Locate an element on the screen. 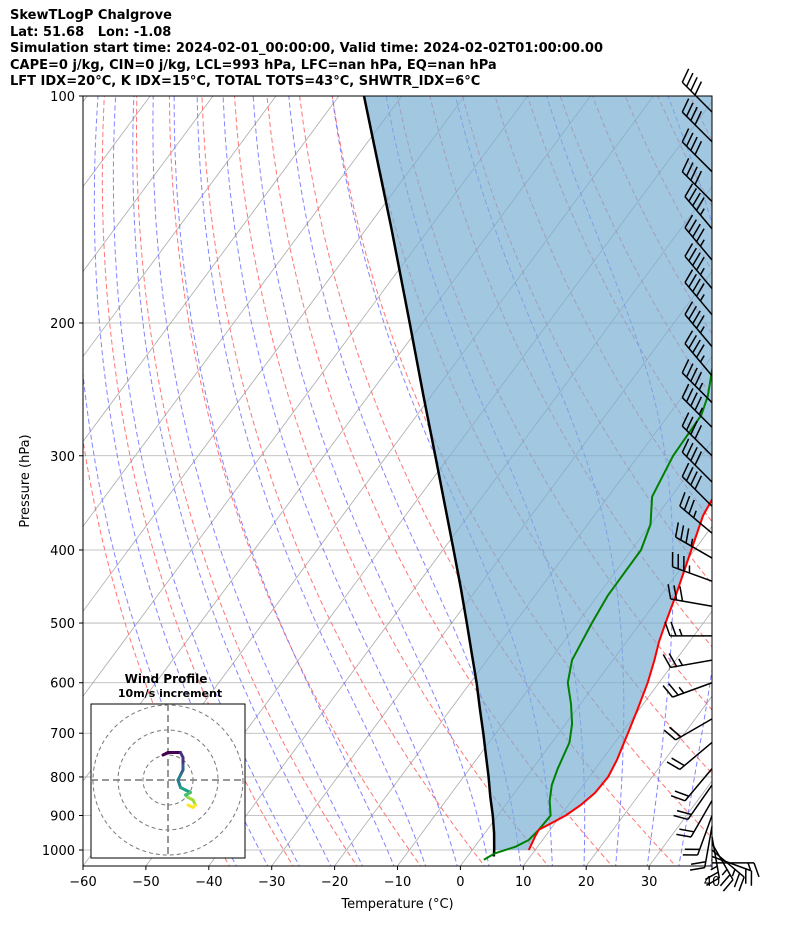  hodograph-title: Wind Profile is located at coordinates (166, 679).